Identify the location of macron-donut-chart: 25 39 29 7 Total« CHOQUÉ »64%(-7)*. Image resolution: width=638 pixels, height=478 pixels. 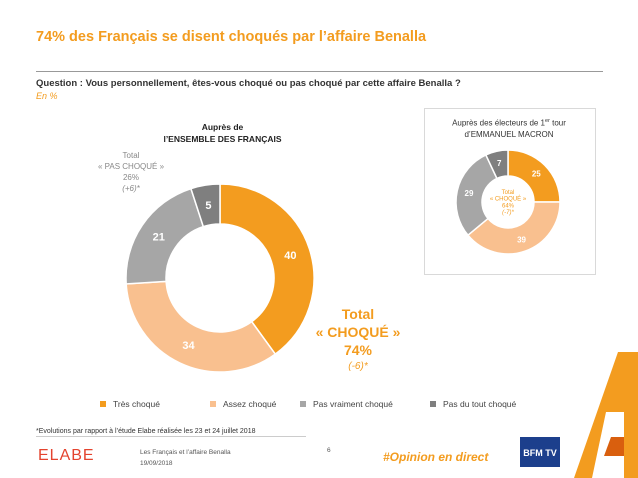
(508, 202).